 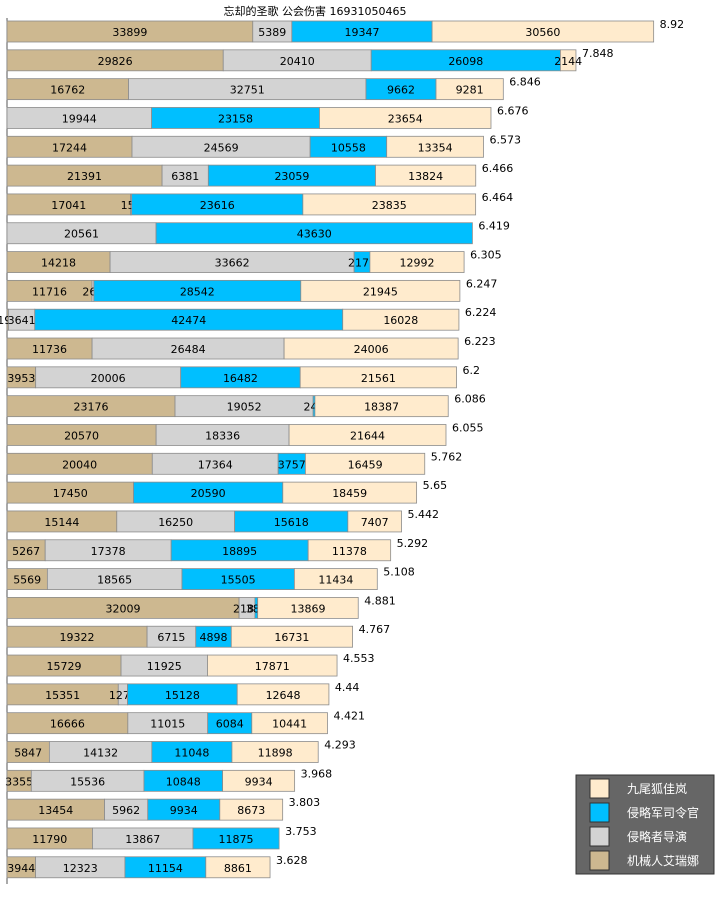 I want to click on bar-value-label: 21945, so click(x=380, y=291).